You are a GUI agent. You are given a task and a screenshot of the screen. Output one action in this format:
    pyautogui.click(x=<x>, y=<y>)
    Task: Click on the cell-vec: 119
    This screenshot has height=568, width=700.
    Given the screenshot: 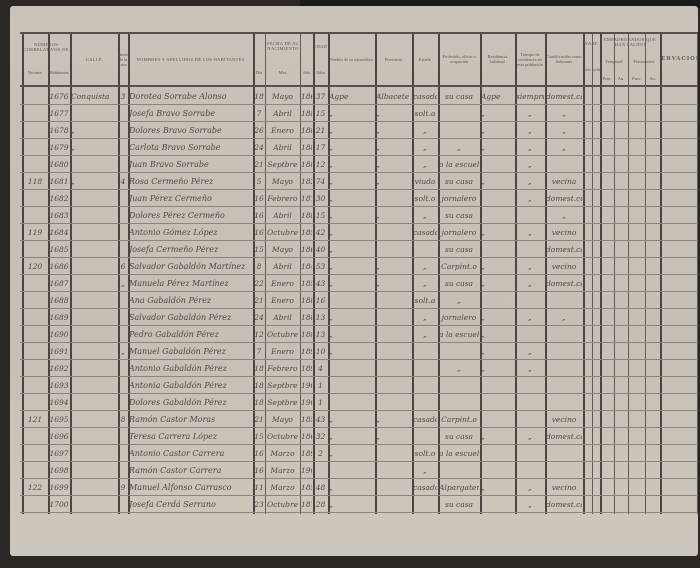 What is the action you would take?
    pyautogui.click(x=35, y=232)
    